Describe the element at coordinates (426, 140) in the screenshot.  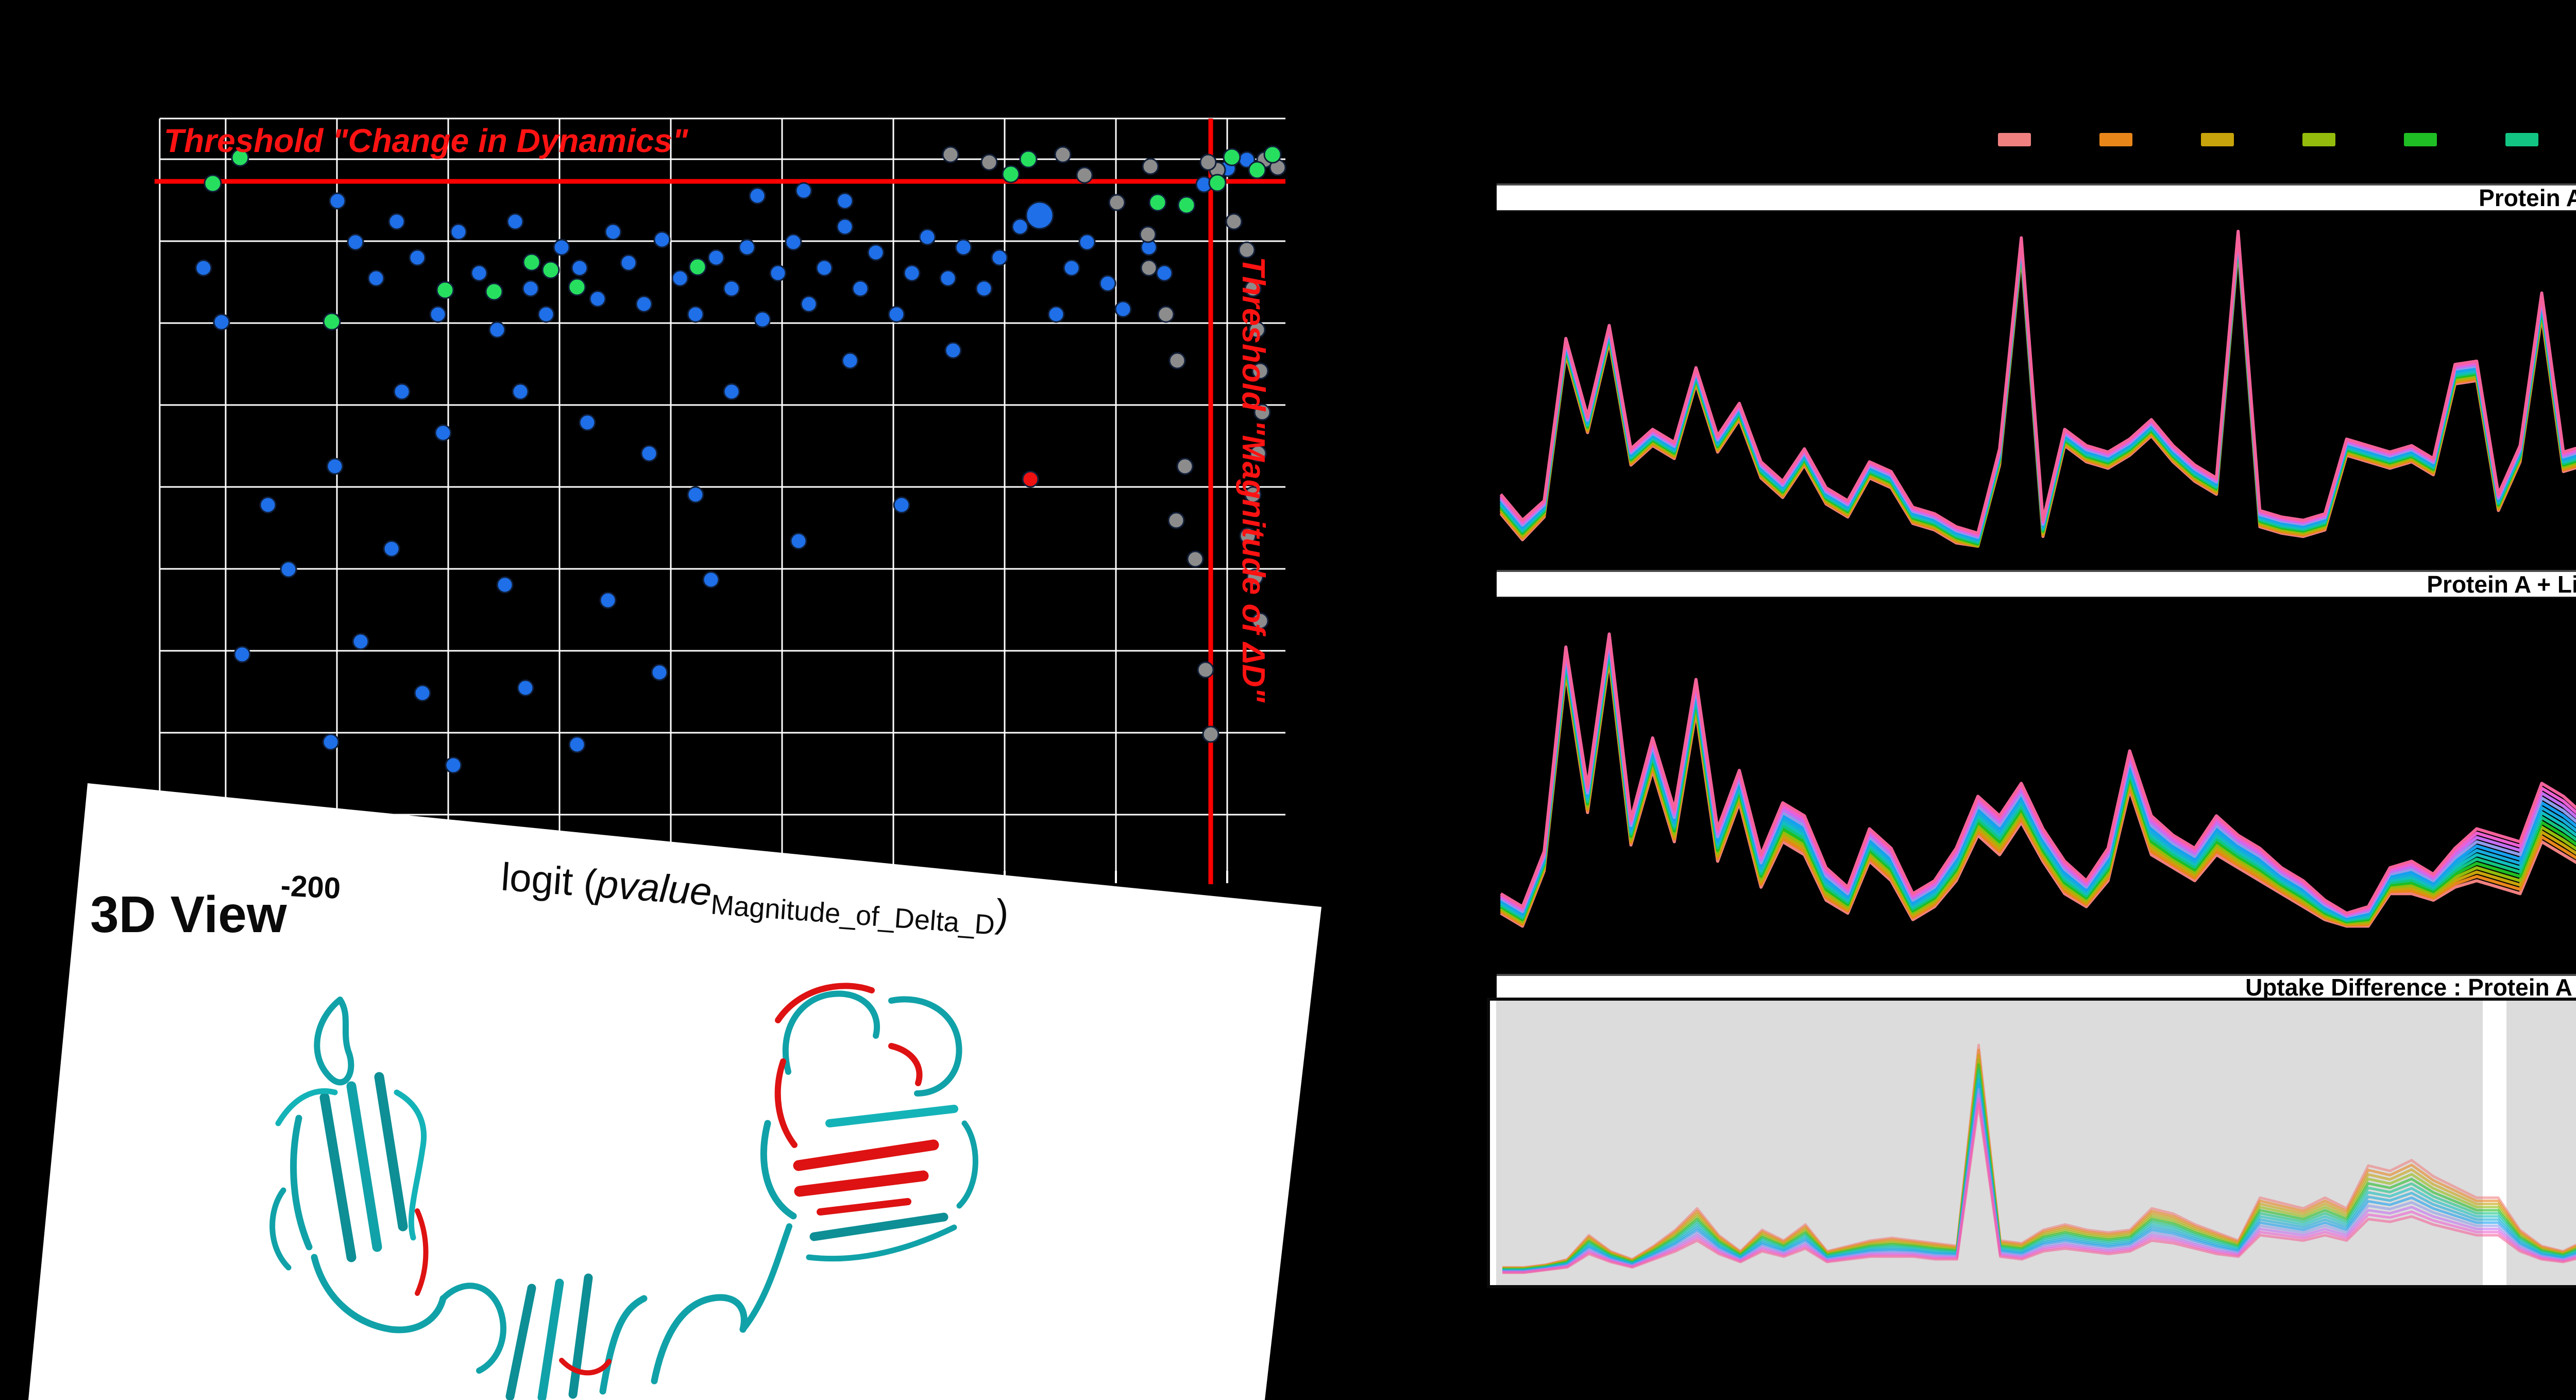
I see `threshold-change-label: Threshold "Change in Dynamics"` at that location.